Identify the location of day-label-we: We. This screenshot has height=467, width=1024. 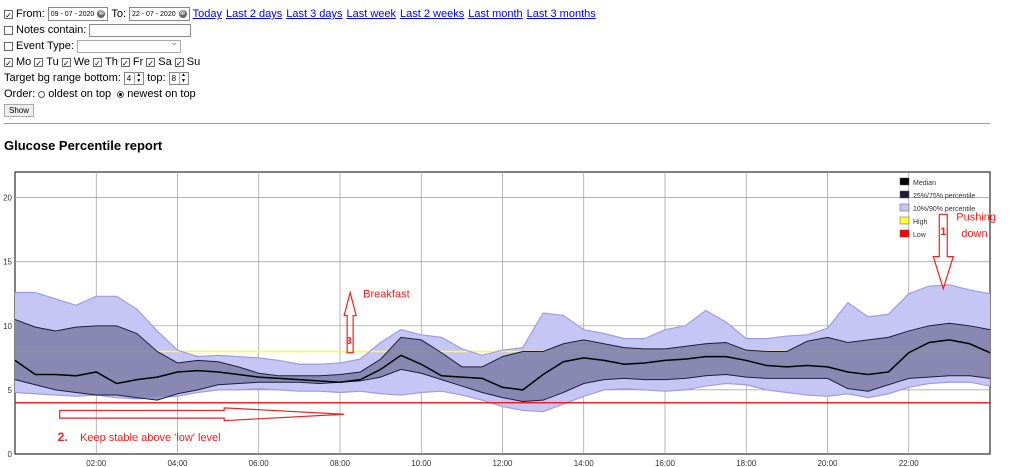
(82, 62).